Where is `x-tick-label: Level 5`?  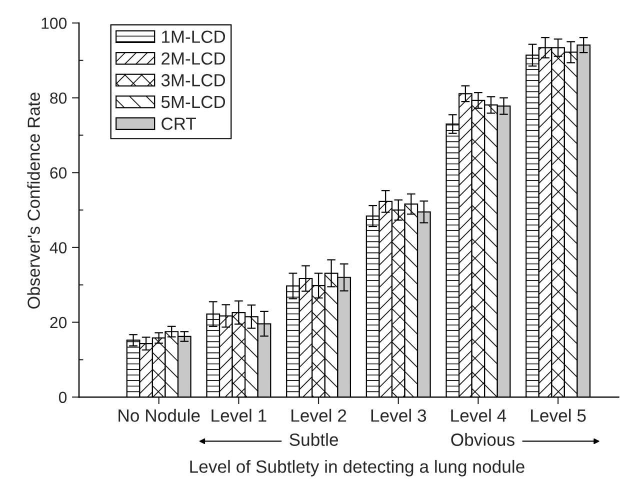 x-tick-label: Level 5 is located at coordinates (558, 415).